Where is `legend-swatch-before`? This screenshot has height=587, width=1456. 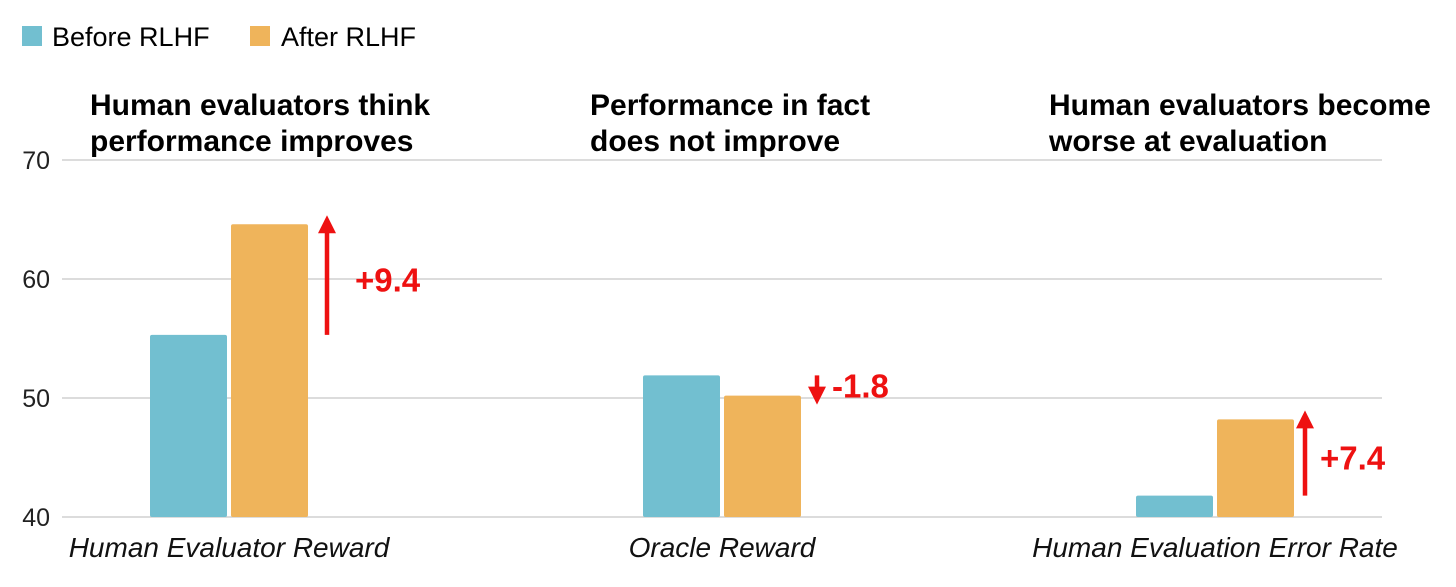 legend-swatch-before is located at coordinates (32, 36).